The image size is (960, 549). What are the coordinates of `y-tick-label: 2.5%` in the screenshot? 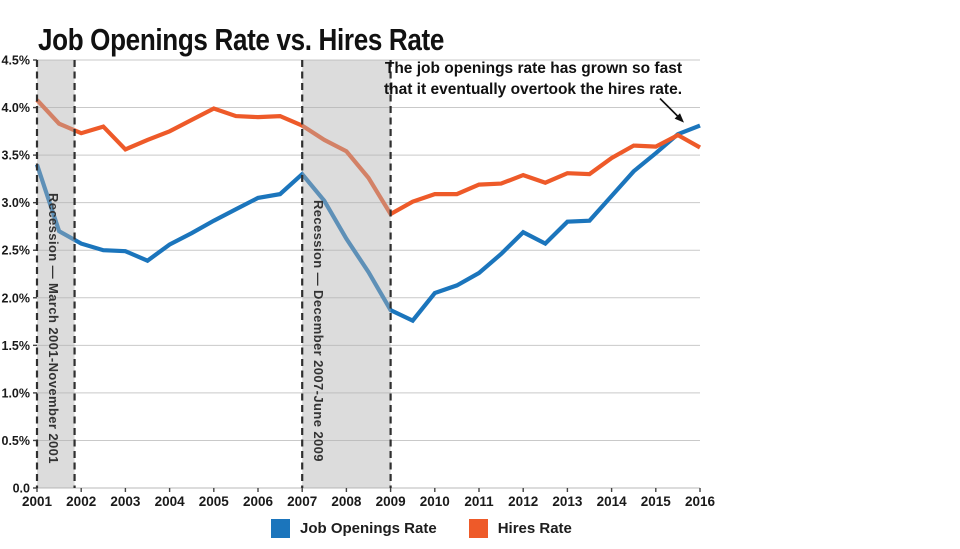 It's located at (16, 251).